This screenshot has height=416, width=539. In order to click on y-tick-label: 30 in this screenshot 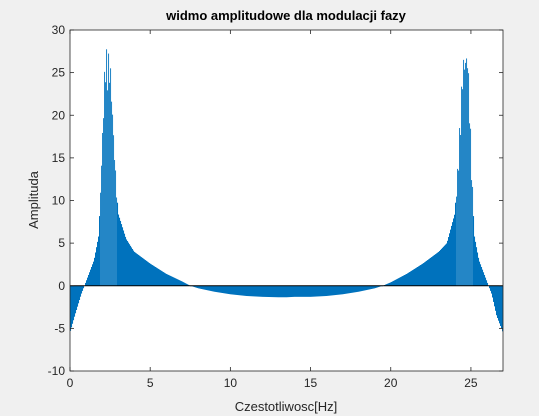, I will do `click(59, 30)`.